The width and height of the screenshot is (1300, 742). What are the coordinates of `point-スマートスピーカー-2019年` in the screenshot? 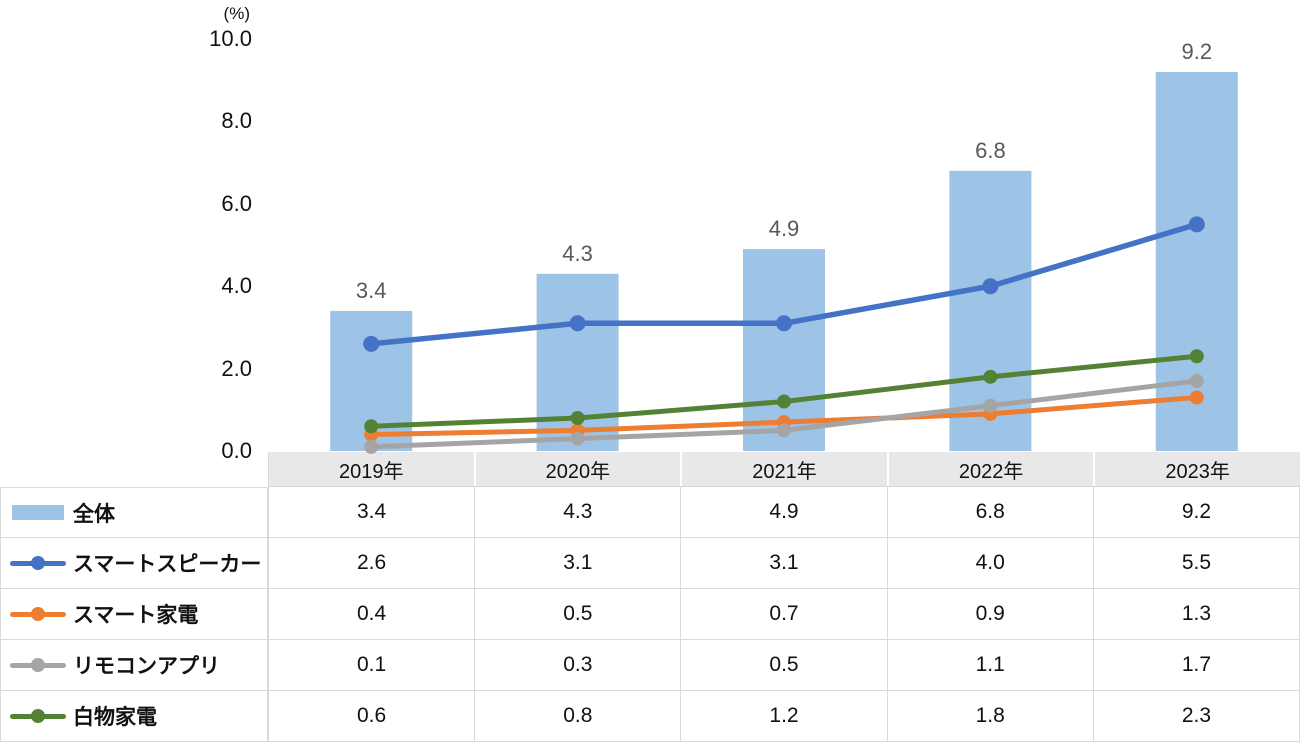 It's located at (371, 343).